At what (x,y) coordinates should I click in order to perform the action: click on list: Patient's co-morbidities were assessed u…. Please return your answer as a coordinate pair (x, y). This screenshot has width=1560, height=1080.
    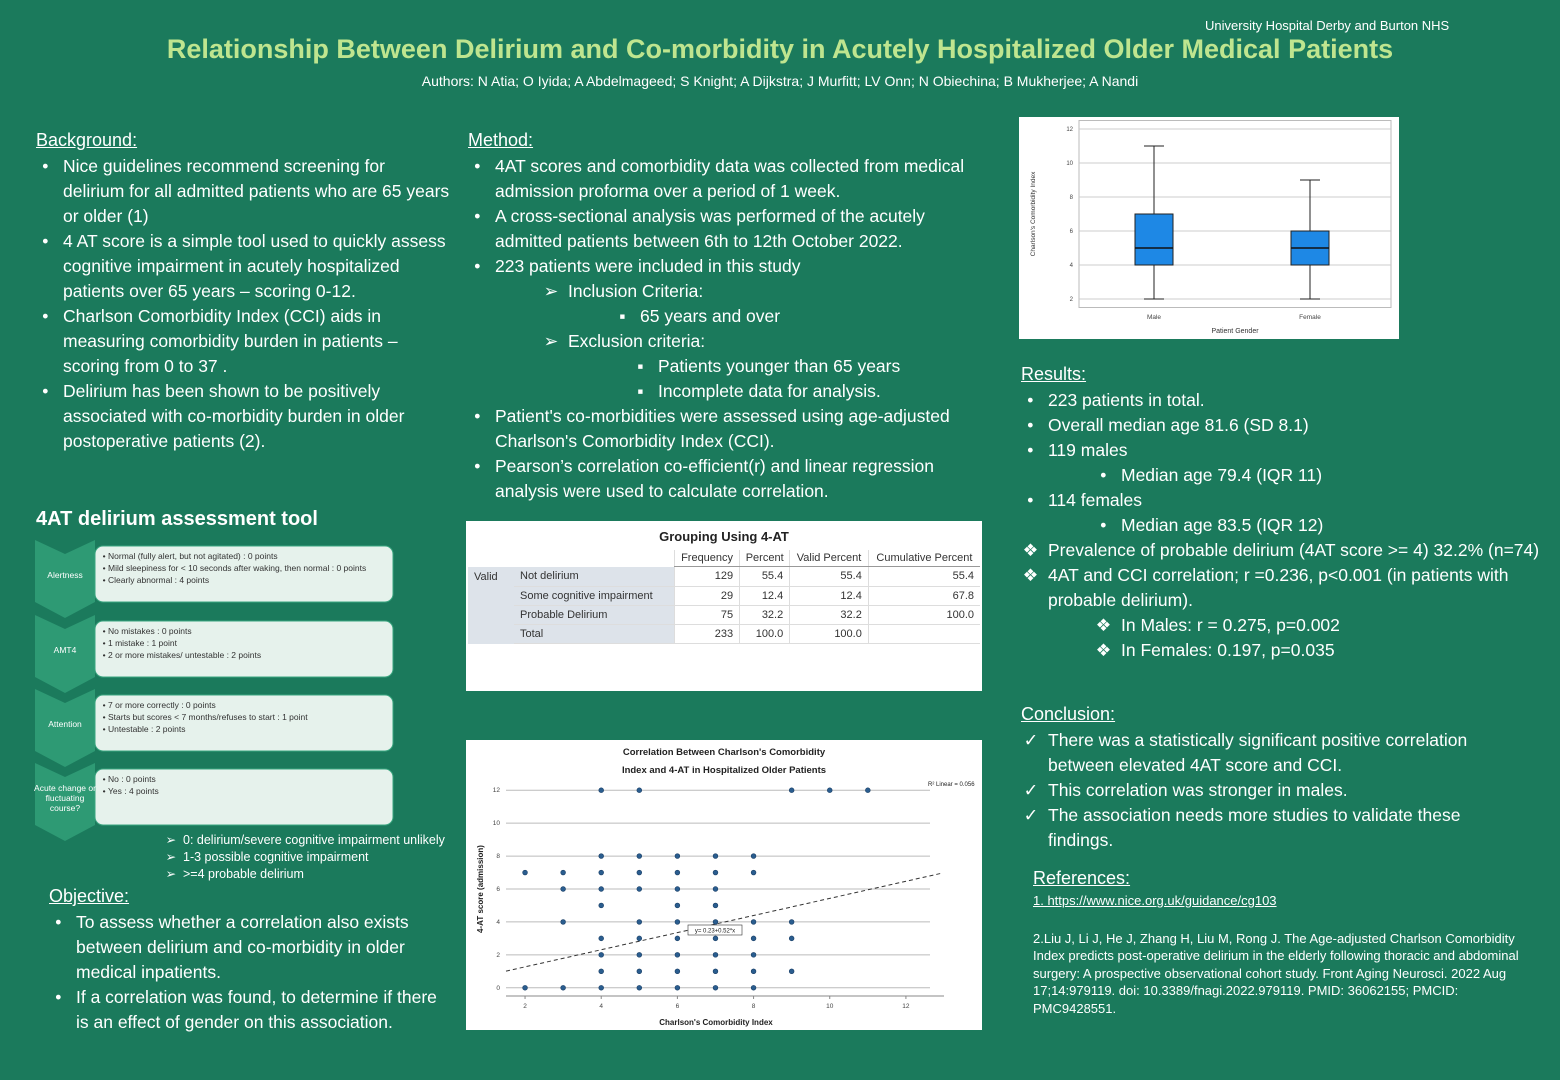
    Looking at the image, I should click on (723, 454).